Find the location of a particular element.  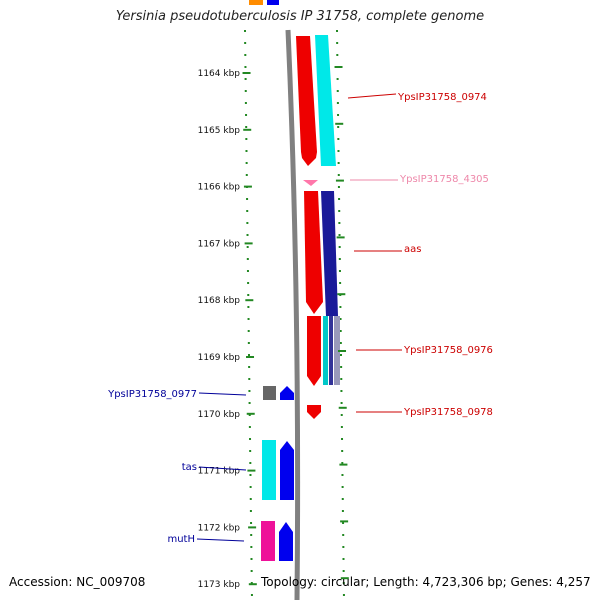

gene-arrow-blue-low is located at coordinates (286, 541).